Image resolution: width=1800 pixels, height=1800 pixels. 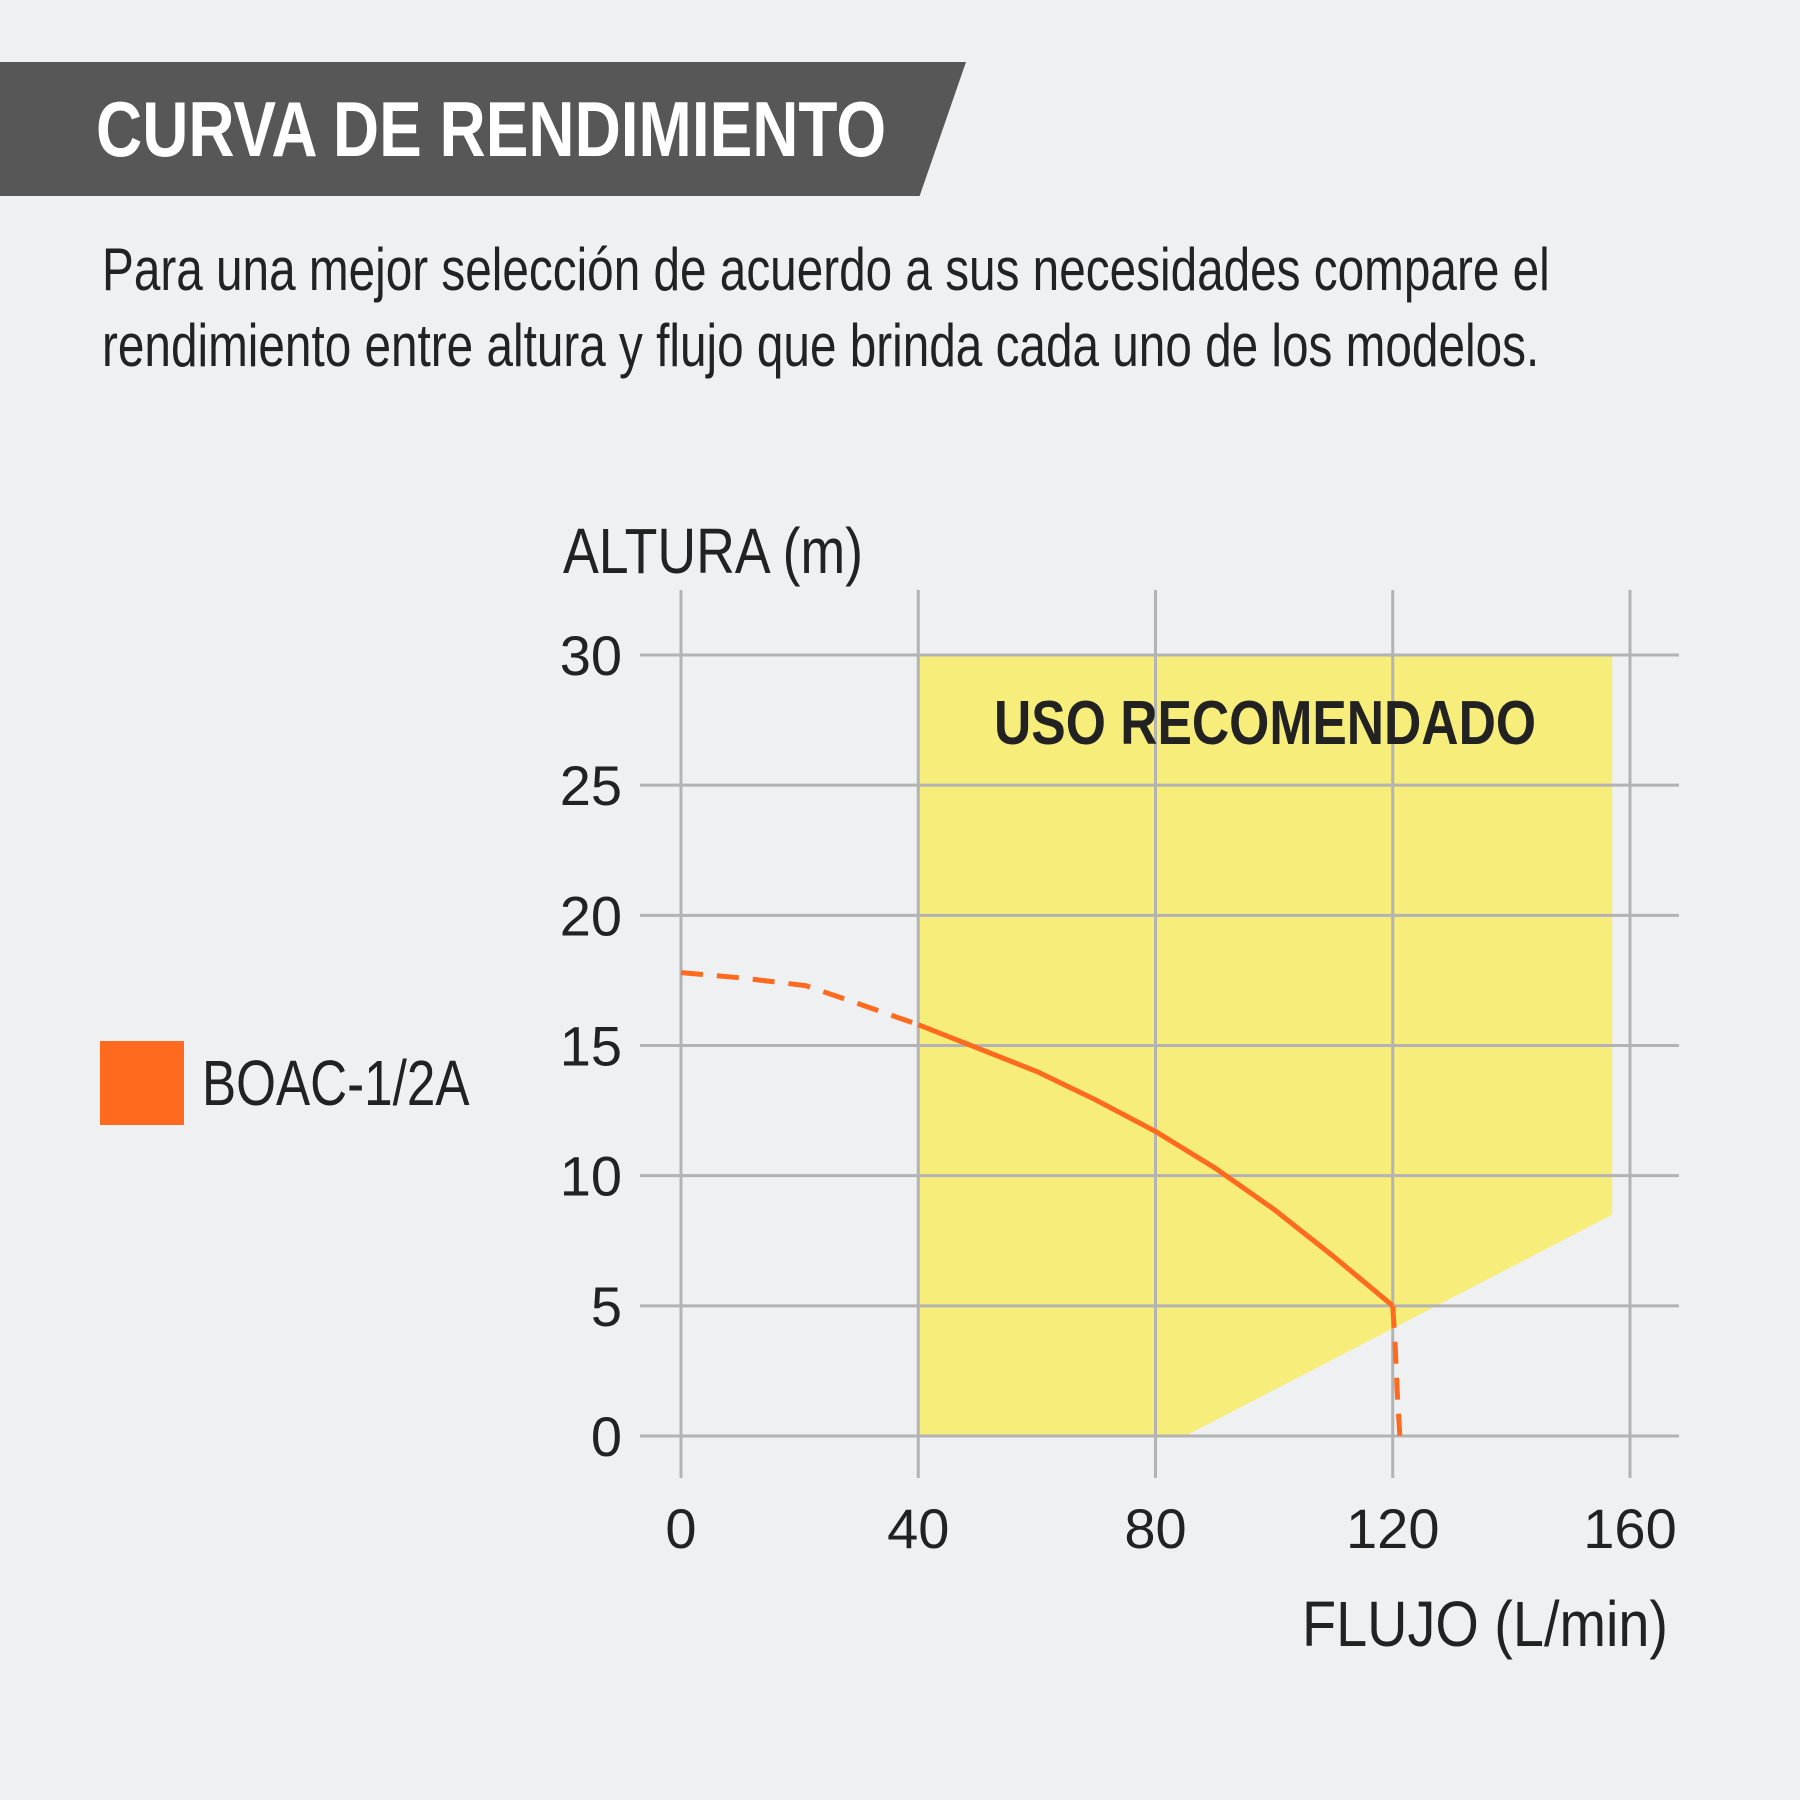 I want to click on recommended-zone-label: USO RECOMENDADO, so click(x=1265, y=723).